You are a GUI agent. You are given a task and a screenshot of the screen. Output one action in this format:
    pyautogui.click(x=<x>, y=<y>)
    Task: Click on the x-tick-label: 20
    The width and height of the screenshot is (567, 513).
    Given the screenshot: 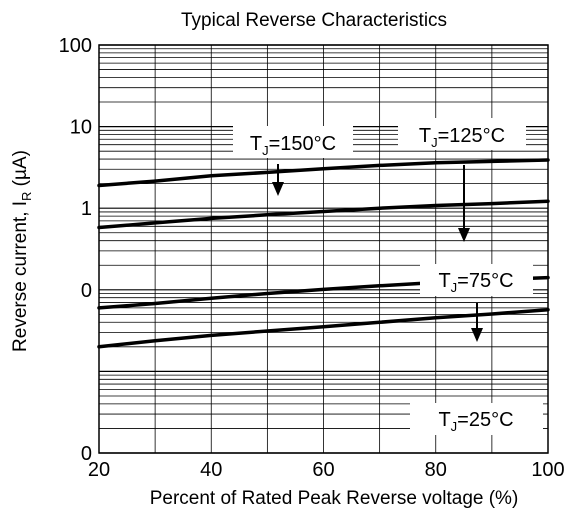 What is the action you would take?
    pyautogui.click(x=99, y=470)
    